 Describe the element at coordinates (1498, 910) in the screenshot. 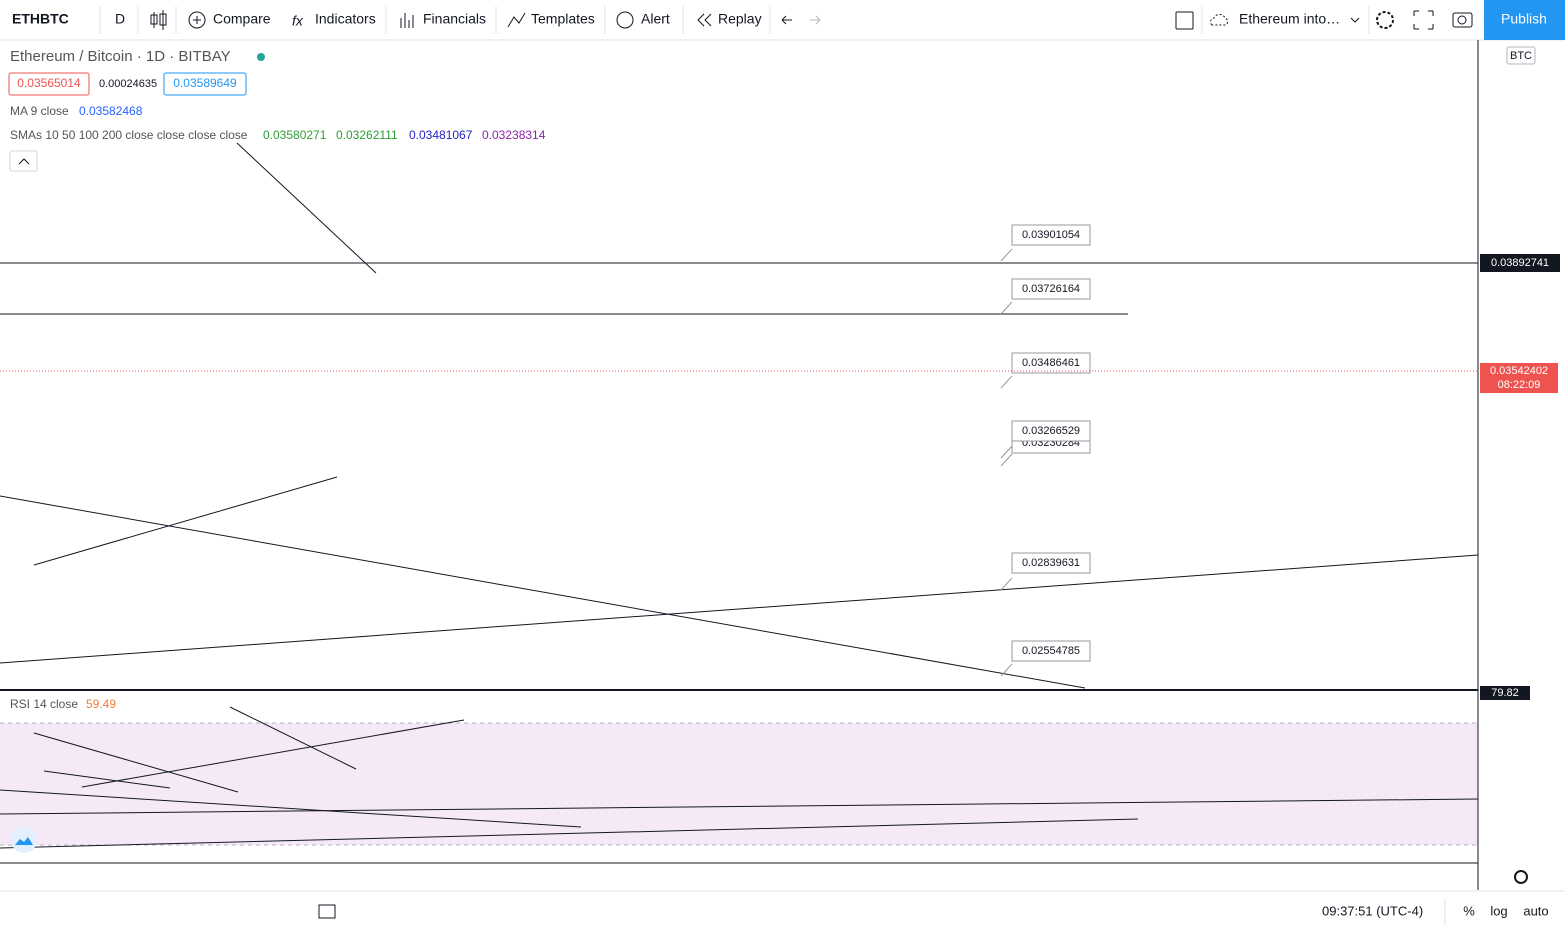

I see `log-toggle: log` at that location.